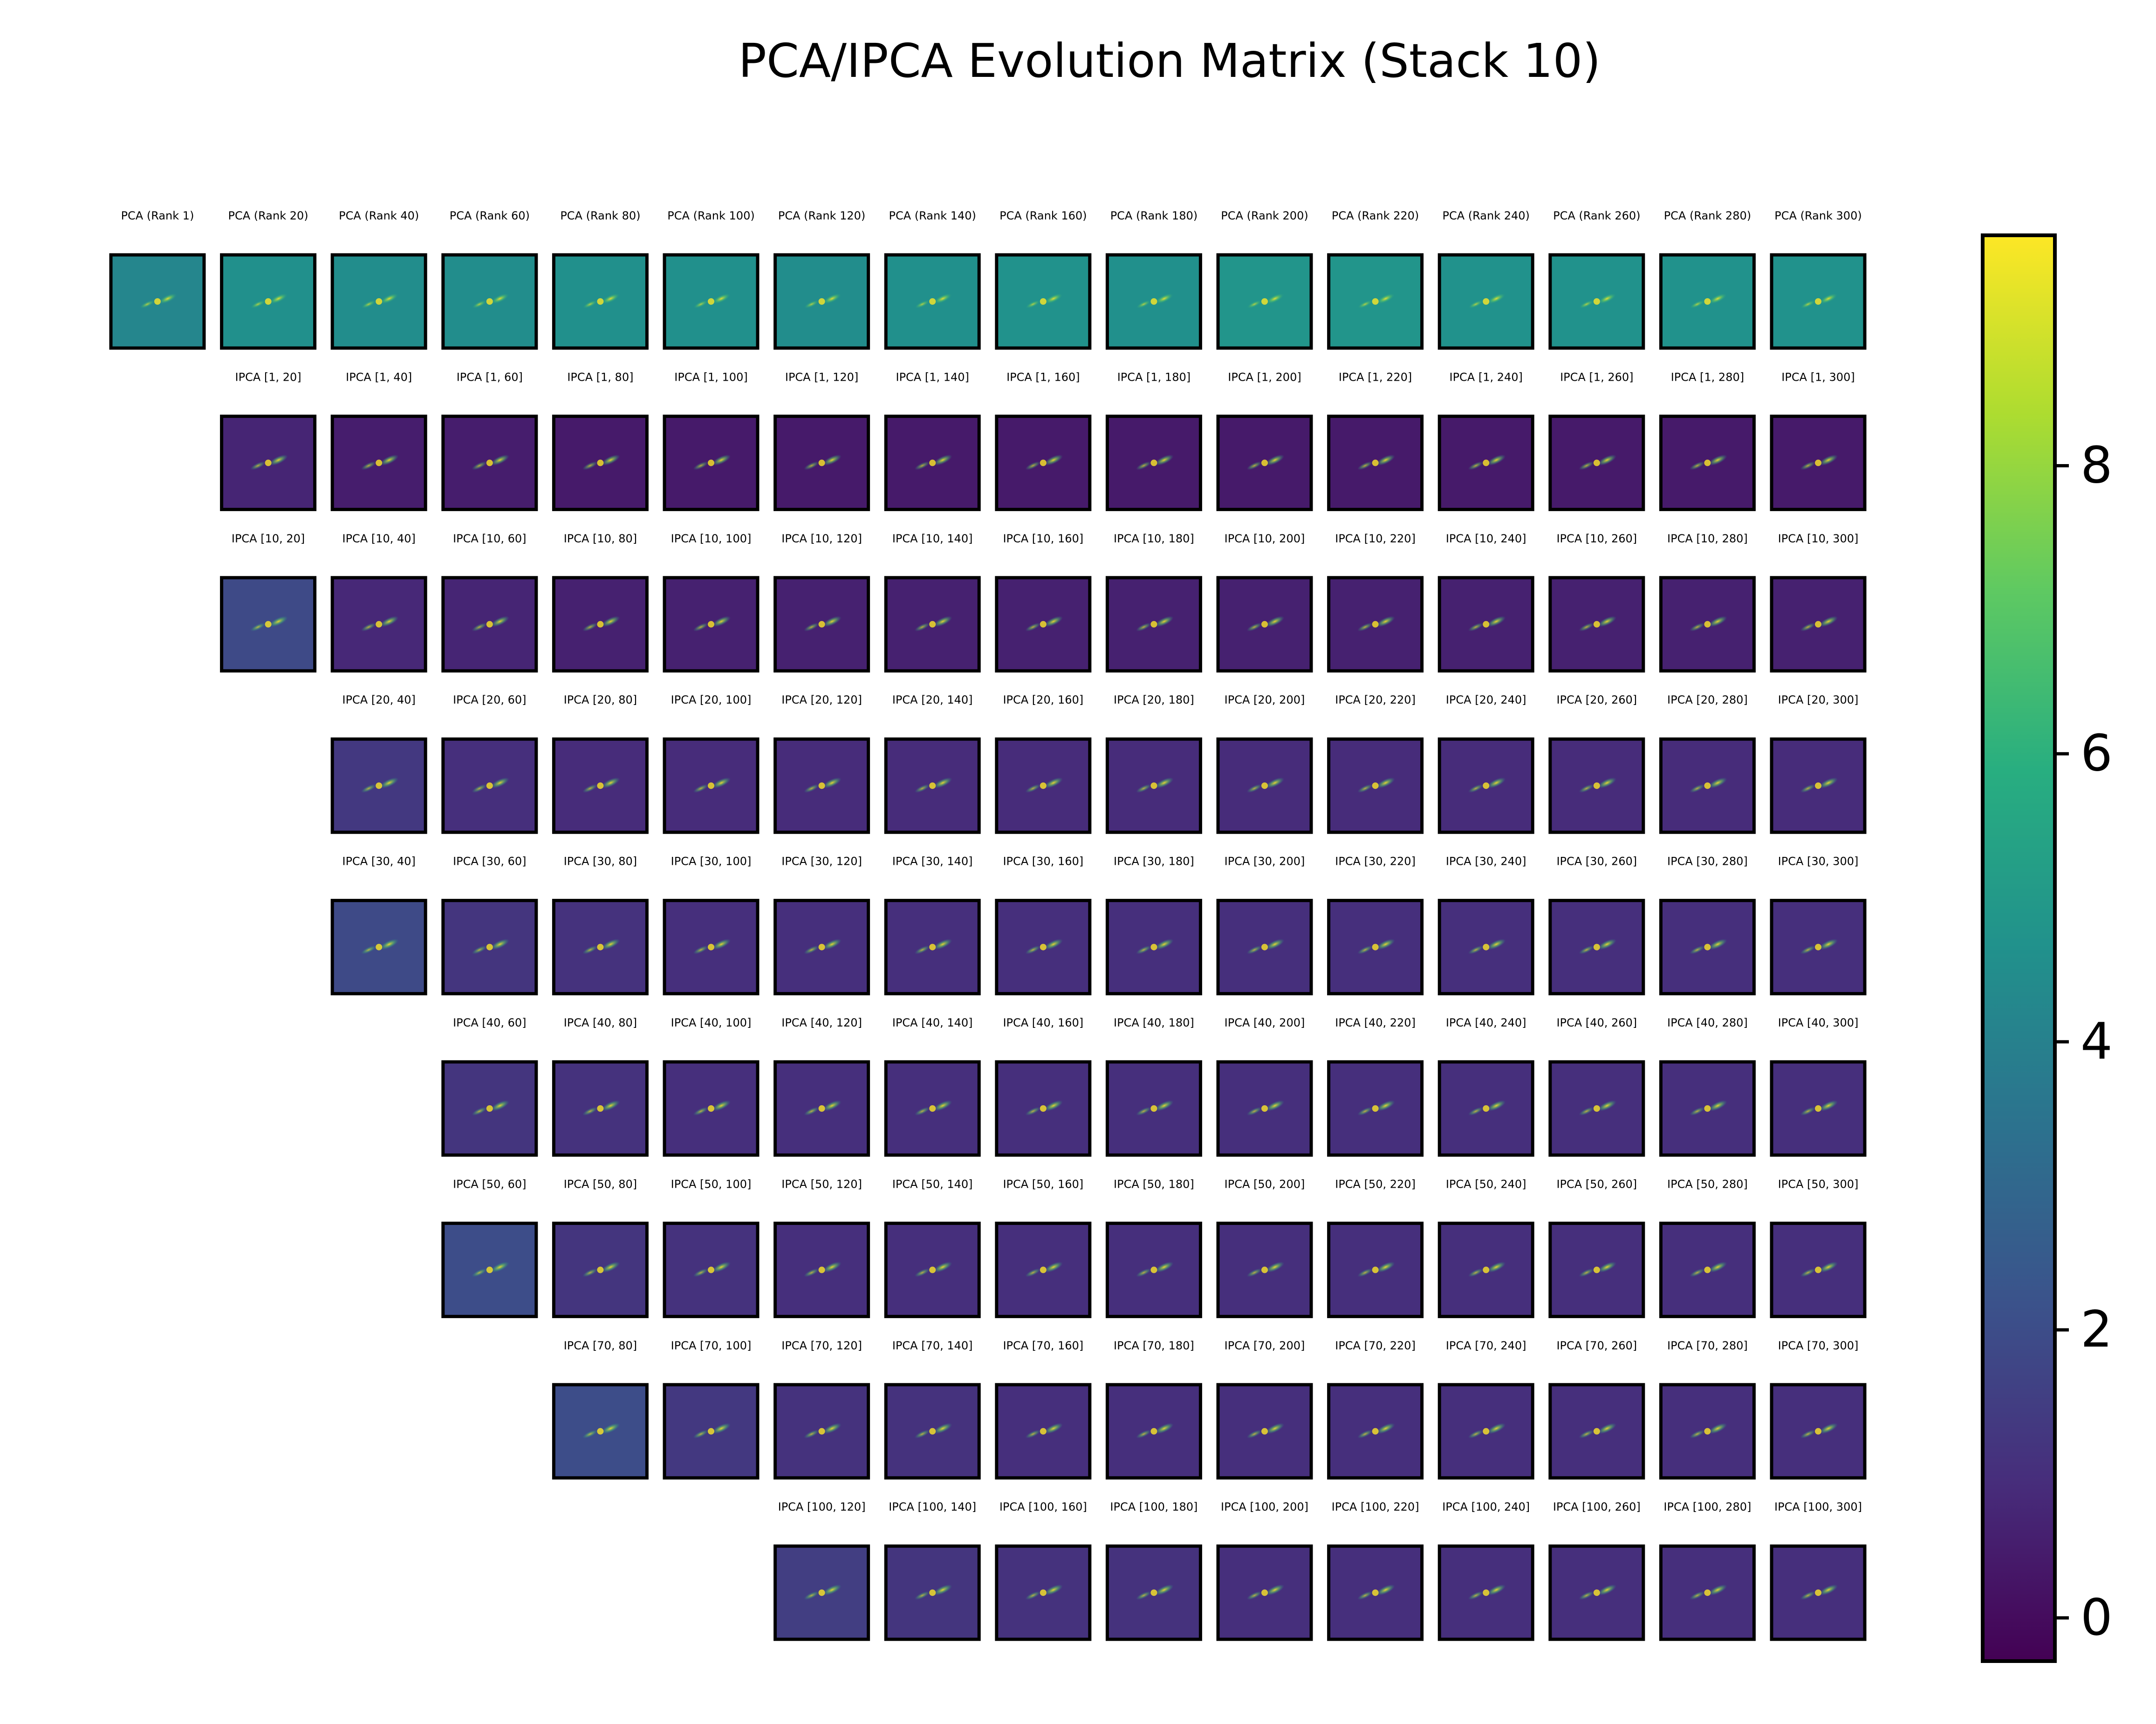  Describe the element at coordinates (1818, 925) in the screenshot. I see `panel: IPCA [30, 300]` at that location.